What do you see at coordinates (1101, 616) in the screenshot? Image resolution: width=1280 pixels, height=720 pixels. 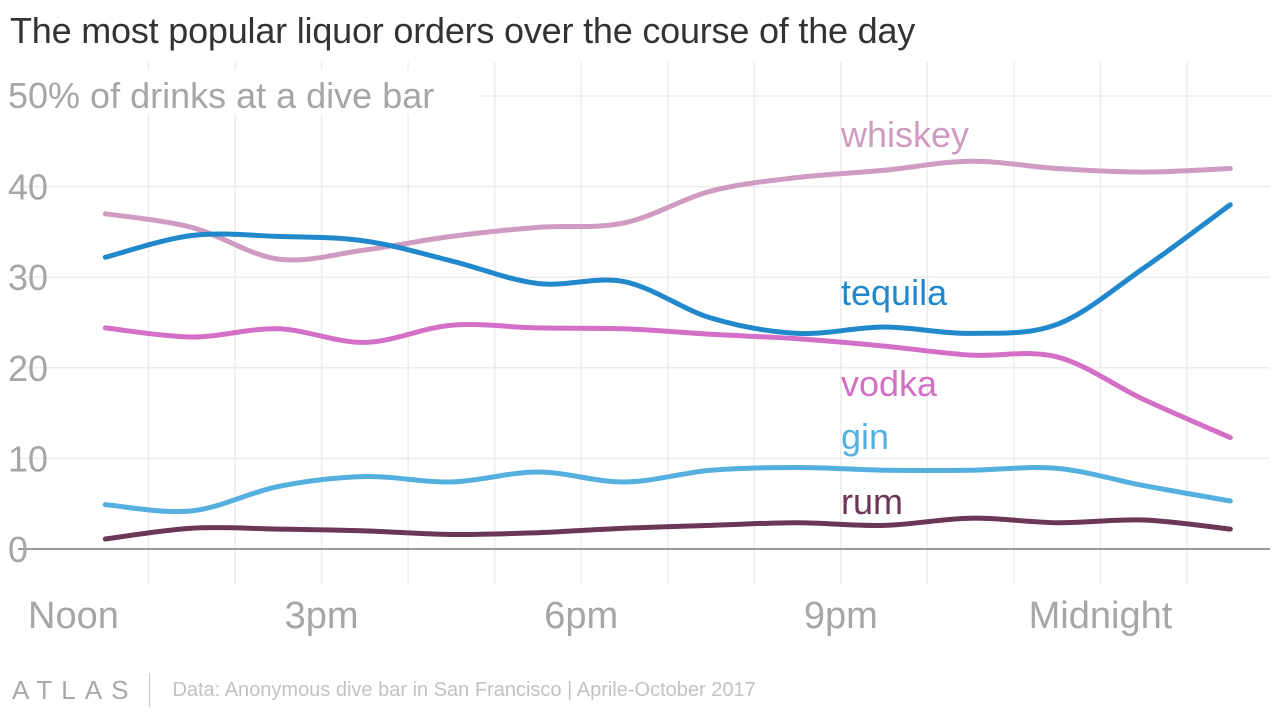 I see `x-tick-label: Midnight` at bounding box center [1101, 616].